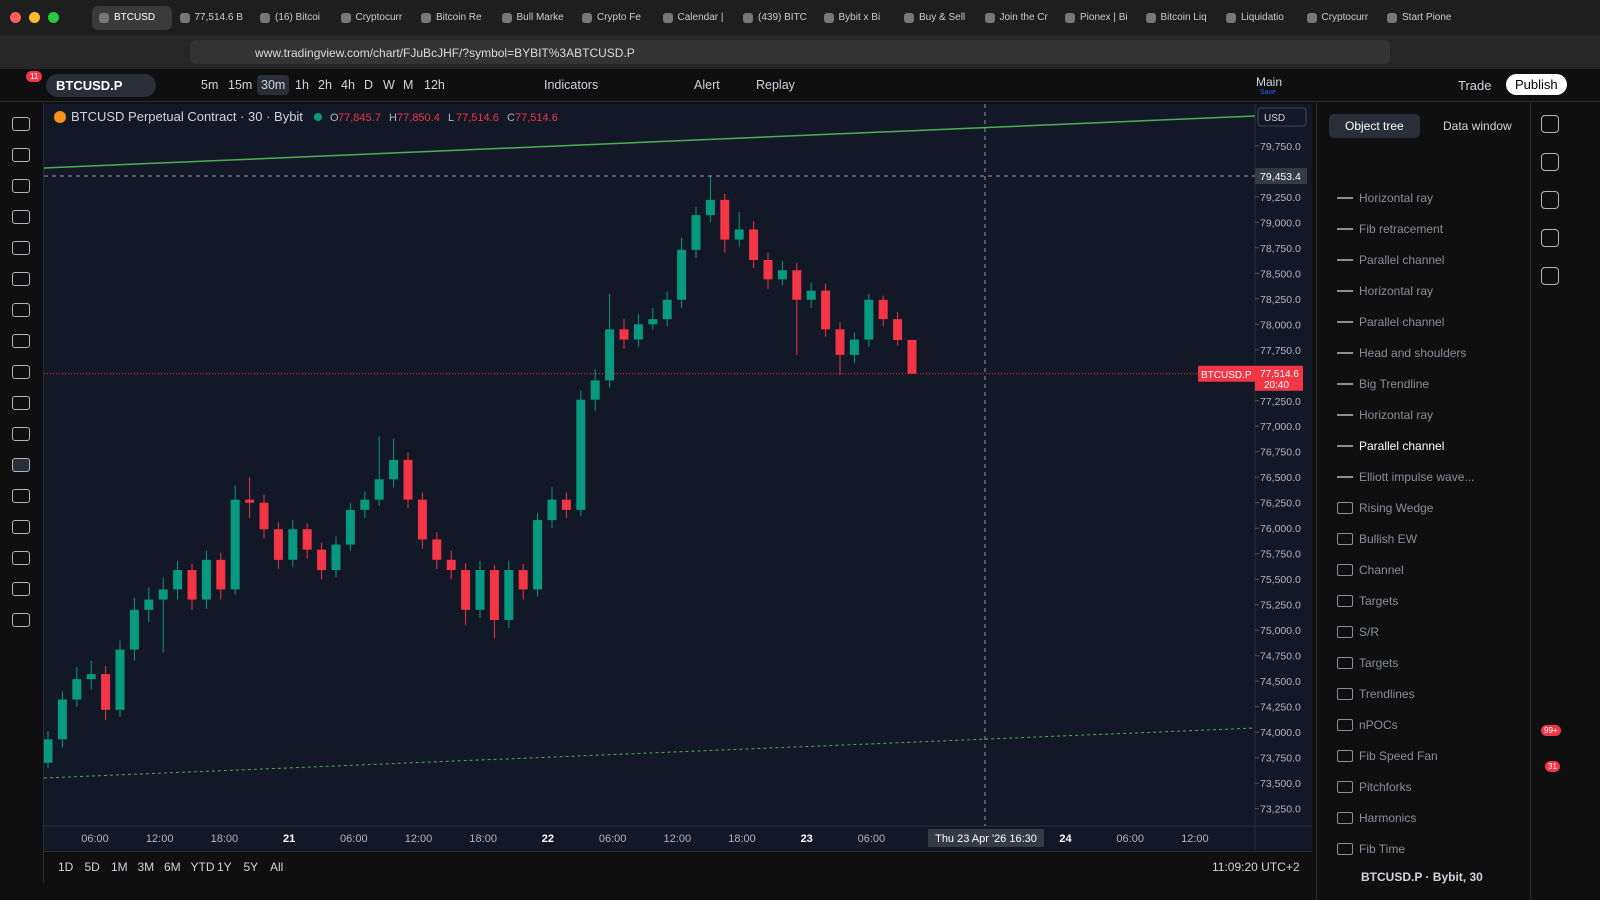  I want to click on trade-button: Trade, so click(1475, 85).